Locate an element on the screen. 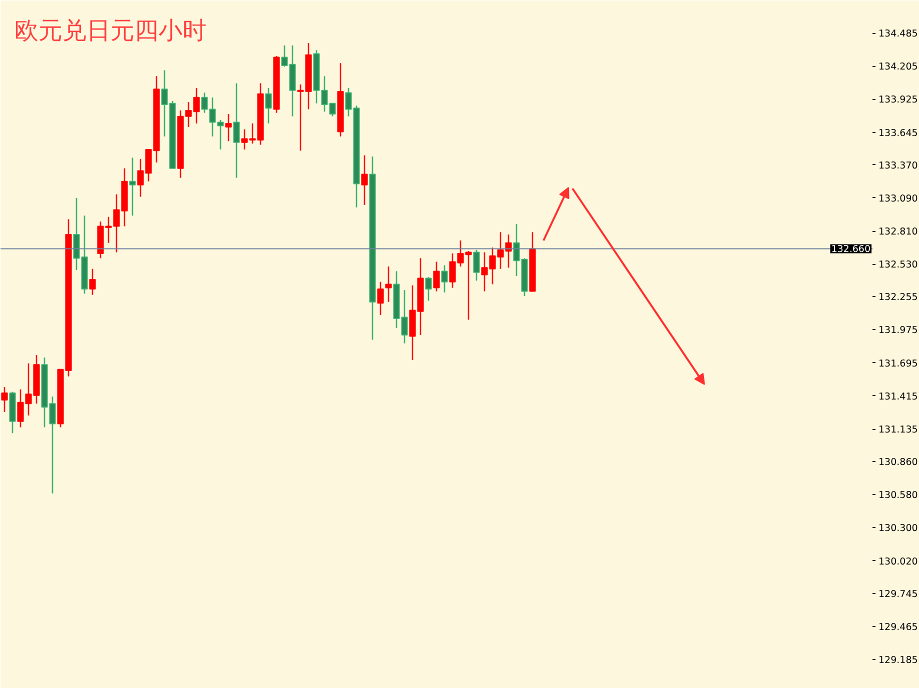  y-tick-label: 132.530 is located at coordinates (898, 265).